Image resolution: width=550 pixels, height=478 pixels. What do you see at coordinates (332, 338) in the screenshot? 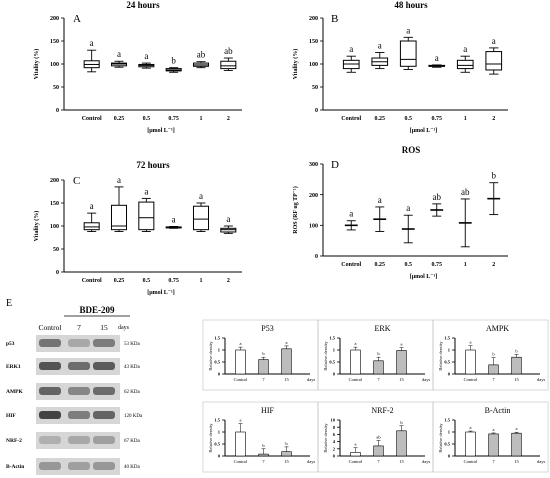
I see `chart-erk-y-tick-label: 1.5` at bounding box center [332, 338].